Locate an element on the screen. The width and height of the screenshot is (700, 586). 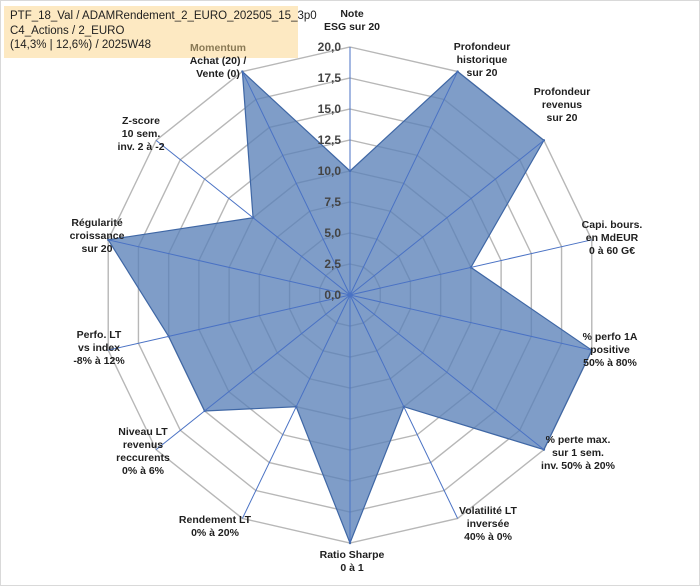
axis-label-9: Niveau LT revenus reccurents 0% à 6% is located at coordinates (143, 451).